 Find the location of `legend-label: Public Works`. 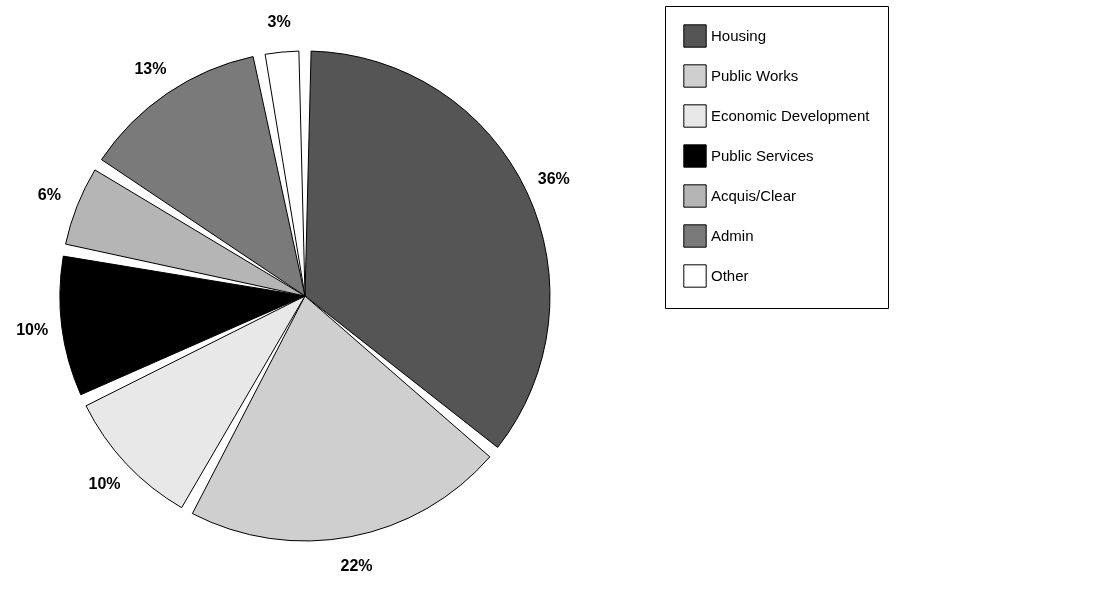

legend-label: Public Works is located at coordinates (755, 75).